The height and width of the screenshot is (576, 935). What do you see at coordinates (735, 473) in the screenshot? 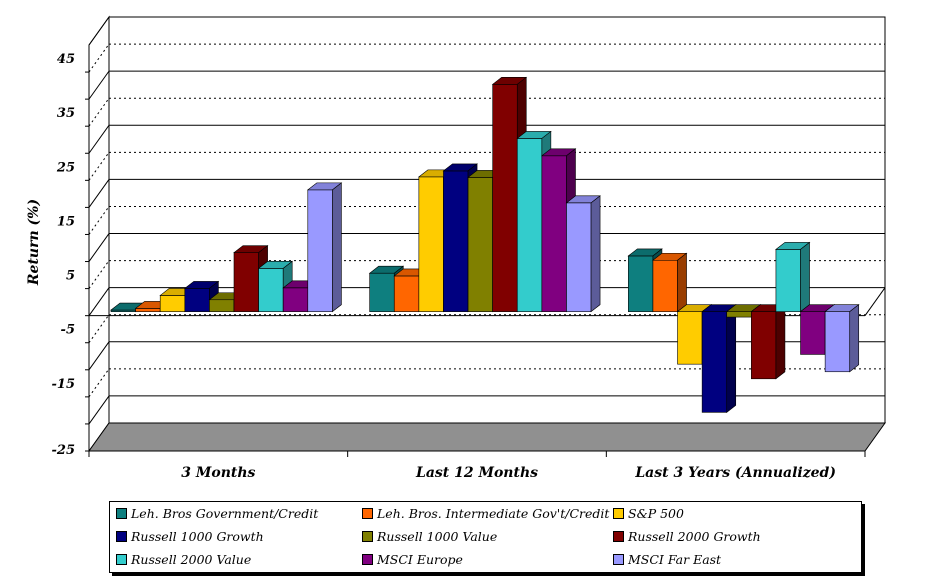
I see `category-label: Last 3 Years (Annualized)` at bounding box center [735, 473].